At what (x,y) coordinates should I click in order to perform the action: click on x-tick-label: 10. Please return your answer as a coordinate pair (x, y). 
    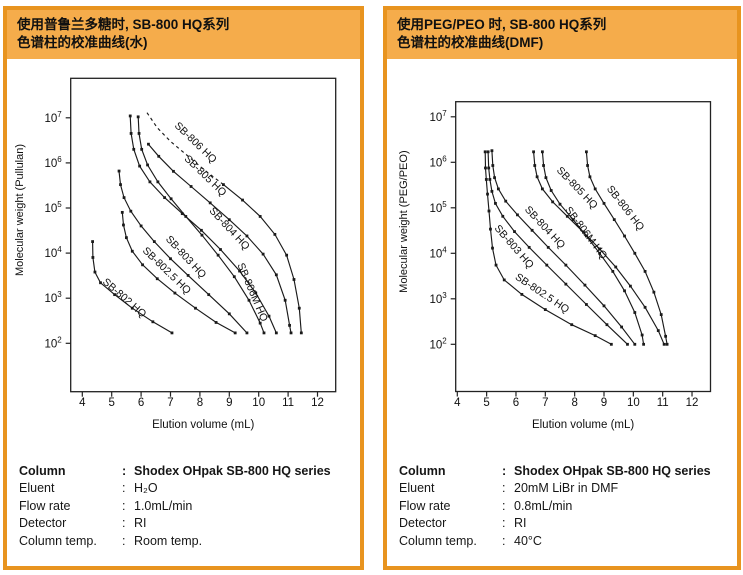
    Looking at the image, I should click on (258, 403).